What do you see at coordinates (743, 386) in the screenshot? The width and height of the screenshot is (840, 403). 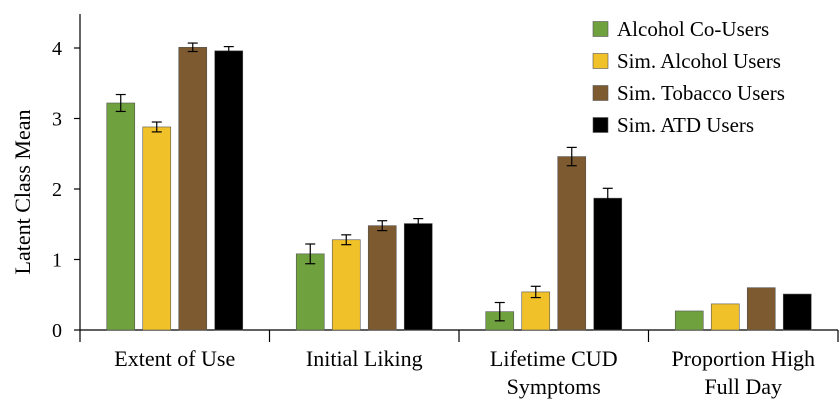 I see `x-tick-label: Full Day` at bounding box center [743, 386].